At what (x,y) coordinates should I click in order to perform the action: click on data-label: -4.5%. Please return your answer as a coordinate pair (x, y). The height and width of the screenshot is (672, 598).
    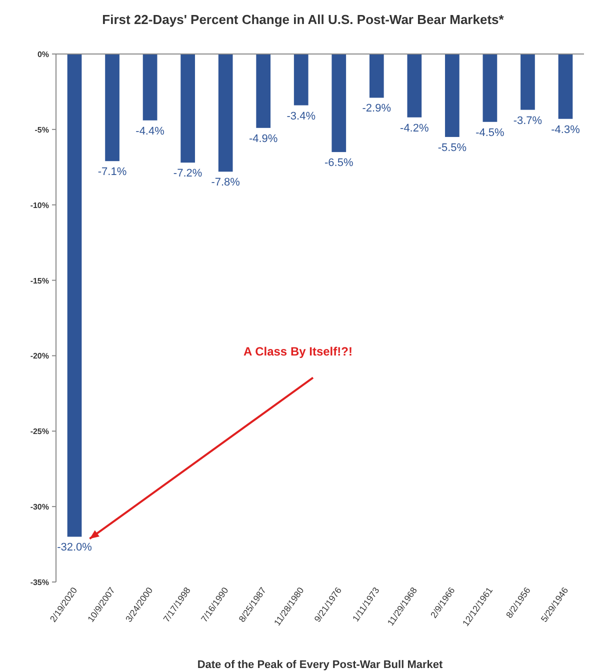
    Looking at the image, I should click on (490, 132).